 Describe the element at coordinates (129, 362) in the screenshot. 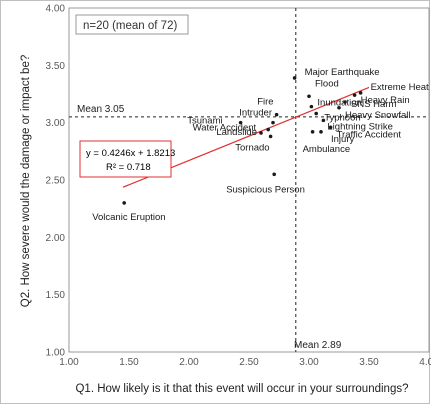

I see `x-tick-label: 1.50` at that location.